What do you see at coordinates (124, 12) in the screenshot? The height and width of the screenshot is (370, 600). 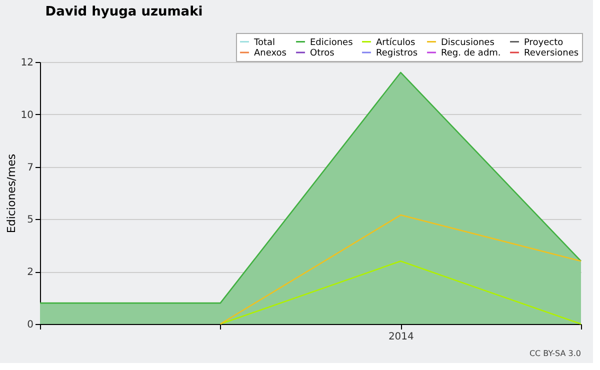 I see `chart-title: David hyuga uzumaki` at bounding box center [124, 12].